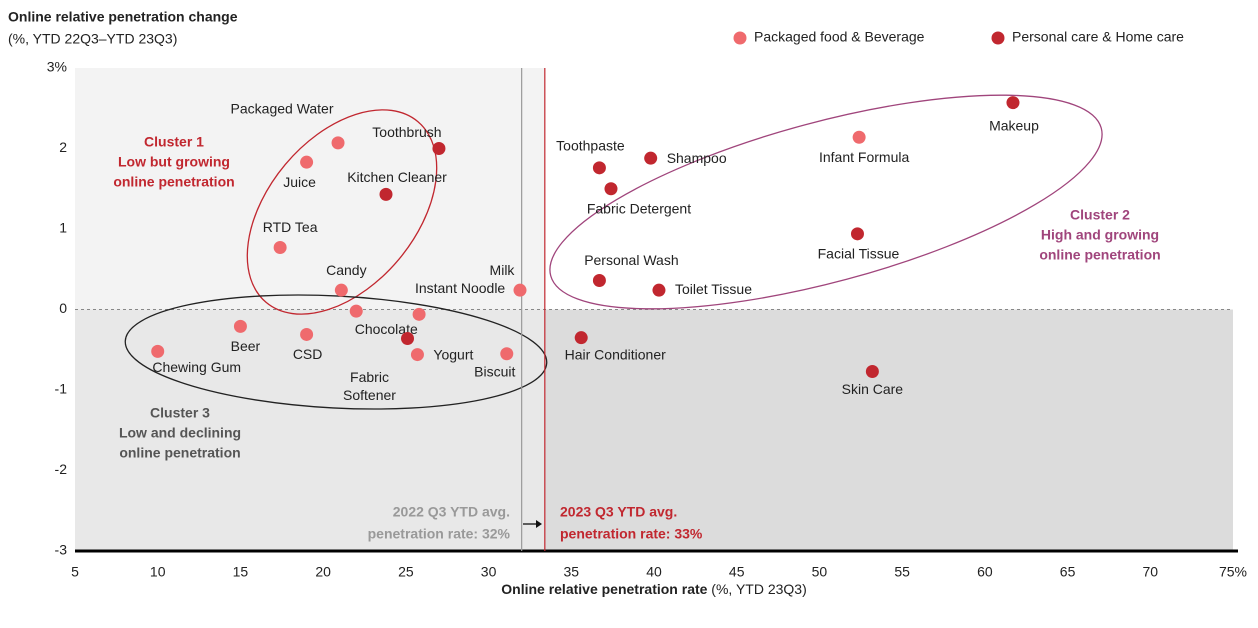  What do you see at coordinates (902, 572) in the screenshot?
I see `x-tick-label: 55` at bounding box center [902, 572].